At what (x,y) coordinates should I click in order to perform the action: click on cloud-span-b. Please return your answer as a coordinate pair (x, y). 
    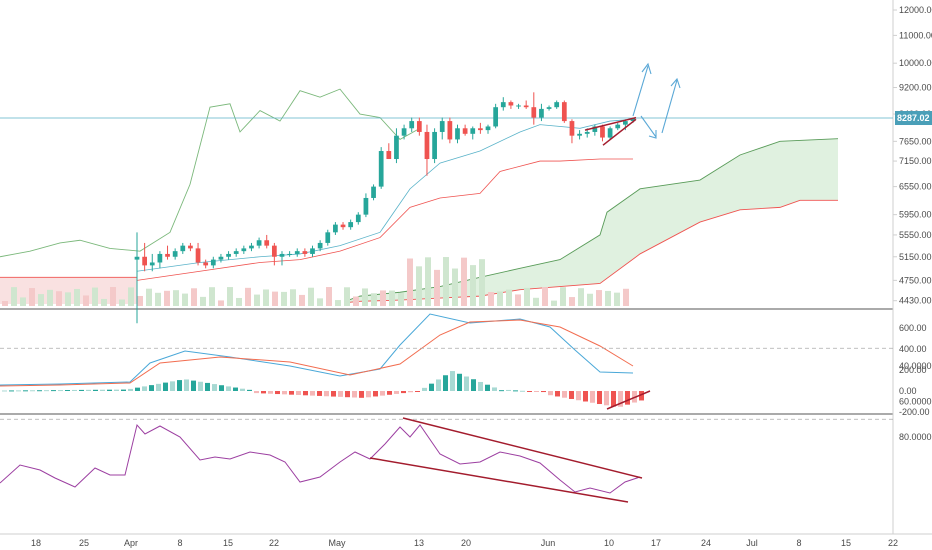
    Looking at the image, I should click on (591, 251).